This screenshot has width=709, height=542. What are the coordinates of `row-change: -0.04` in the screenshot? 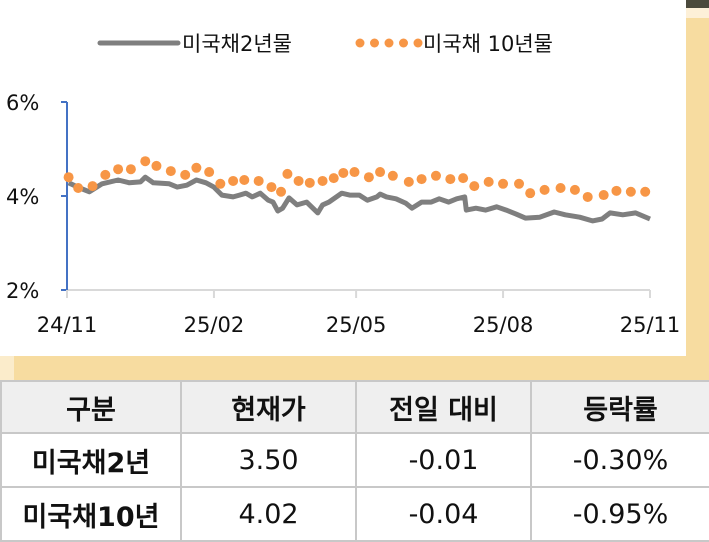 It's located at (443, 514).